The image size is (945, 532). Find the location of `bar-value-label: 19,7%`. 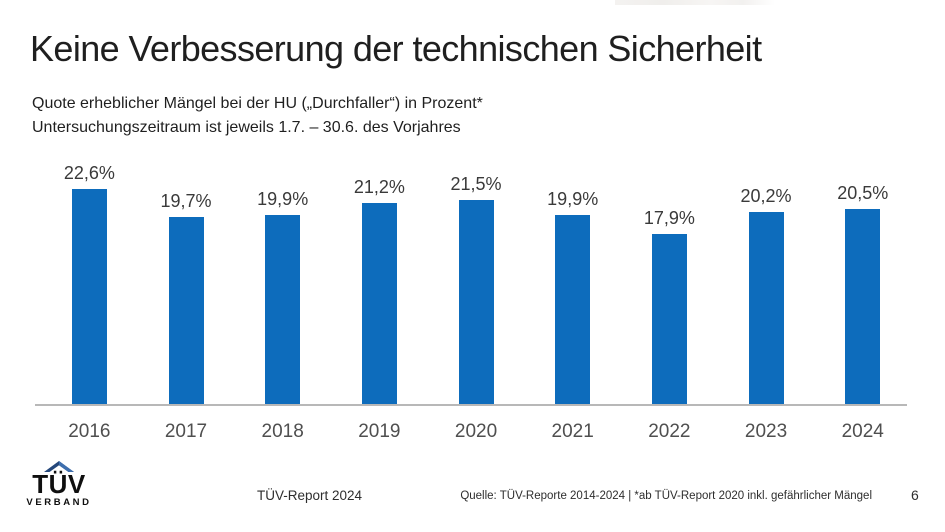

bar-value-label: 19,7% is located at coordinates (186, 201).